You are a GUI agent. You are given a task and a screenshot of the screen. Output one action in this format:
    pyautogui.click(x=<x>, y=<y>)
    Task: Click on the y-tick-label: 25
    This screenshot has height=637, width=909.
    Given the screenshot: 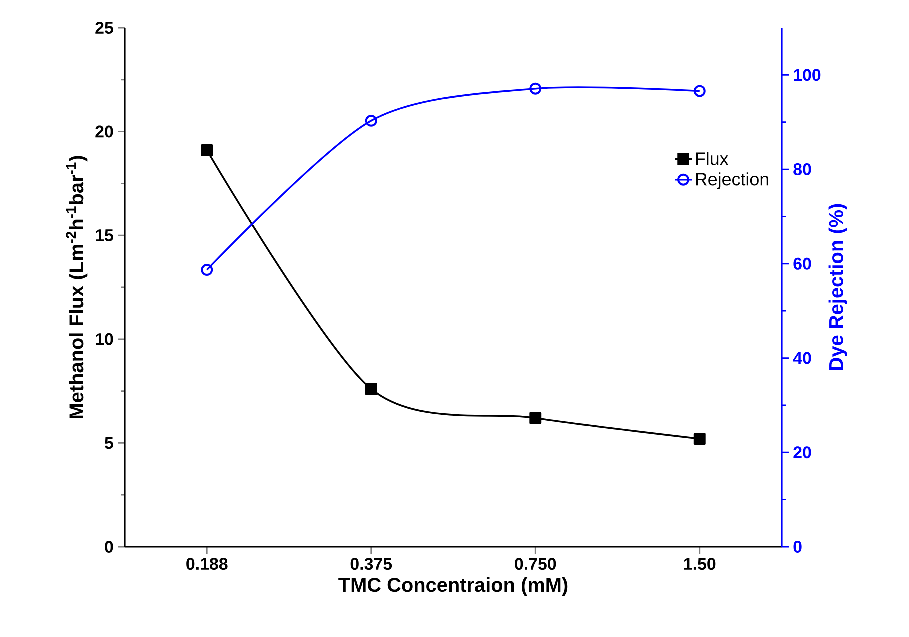 What is the action you would take?
    pyautogui.click(x=105, y=28)
    